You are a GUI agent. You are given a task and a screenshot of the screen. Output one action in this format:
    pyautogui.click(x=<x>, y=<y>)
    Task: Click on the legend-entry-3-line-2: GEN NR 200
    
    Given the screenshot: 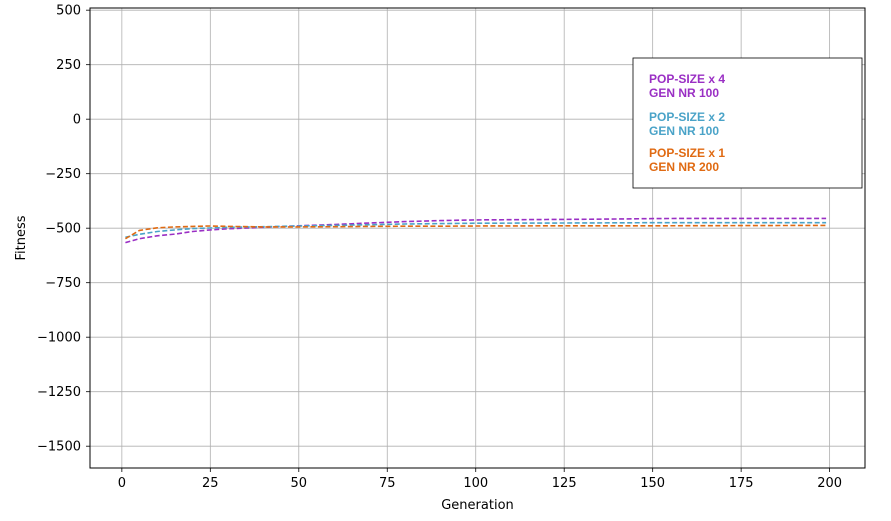 What is the action you would take?
    pyautogui.click(x=684, y=167)
    